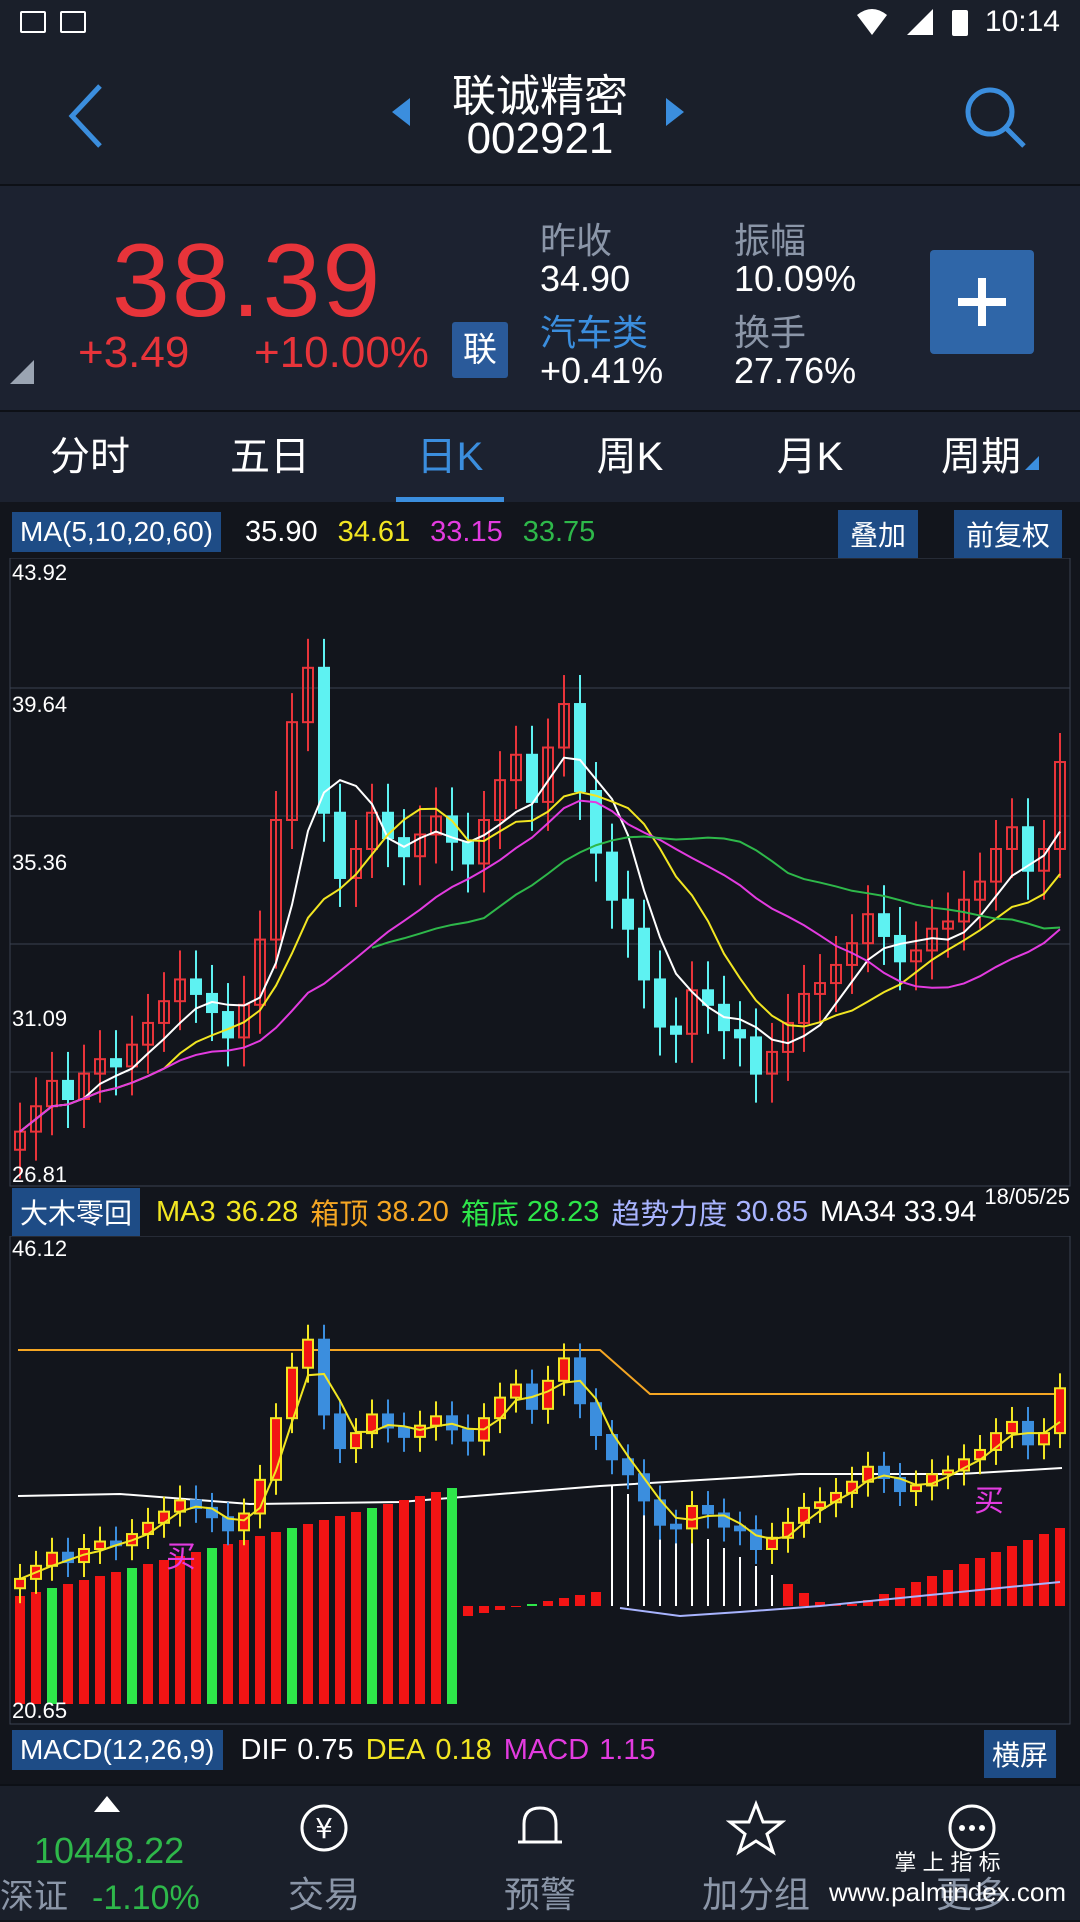 The height and width of the screenshot is (1922, 1080). Describe the element at coordinates (959, 23) in the screenshot. I see `battery-icon` at that location.